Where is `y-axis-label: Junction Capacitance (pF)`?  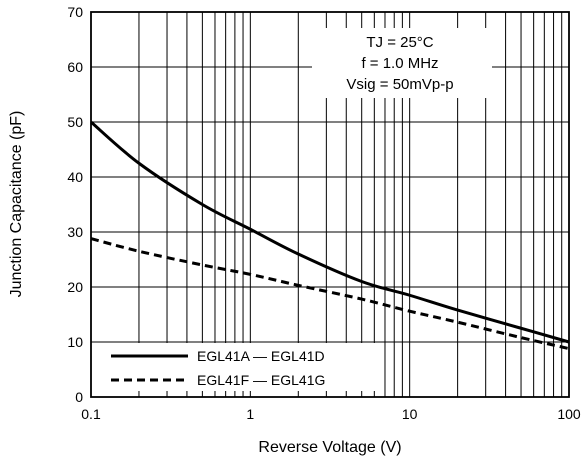
y-axis-label: Junction Capacitance (pF) is located at coordinates (16, 204).